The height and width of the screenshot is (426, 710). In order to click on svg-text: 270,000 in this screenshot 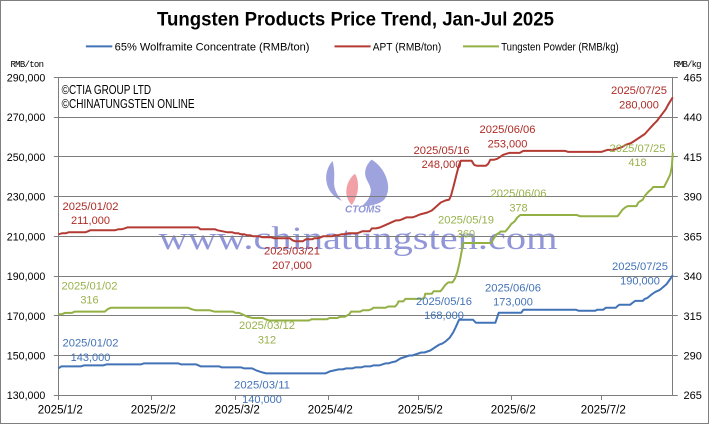, I will do `click(26, 118)`.